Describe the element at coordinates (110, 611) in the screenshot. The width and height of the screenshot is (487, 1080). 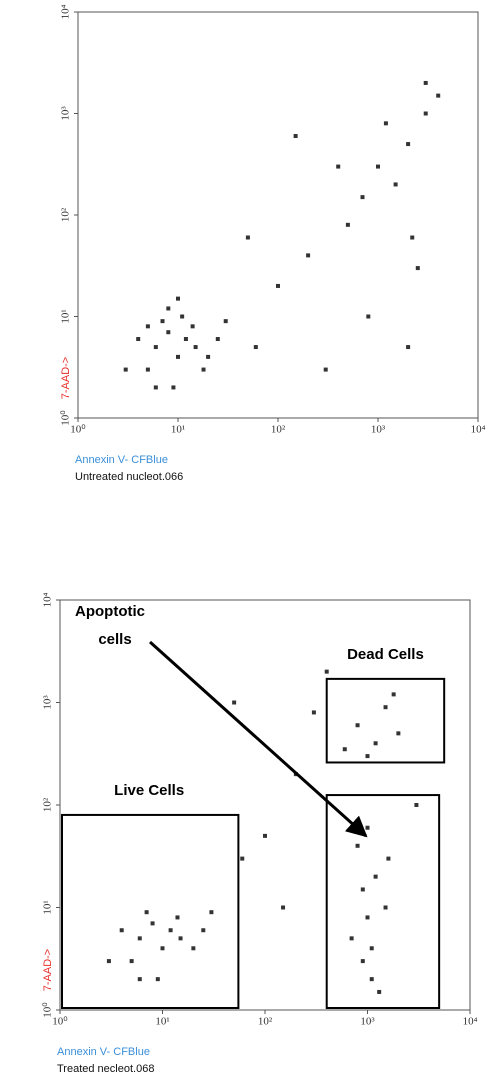
I see `annotation: Apoptotic` at that location.